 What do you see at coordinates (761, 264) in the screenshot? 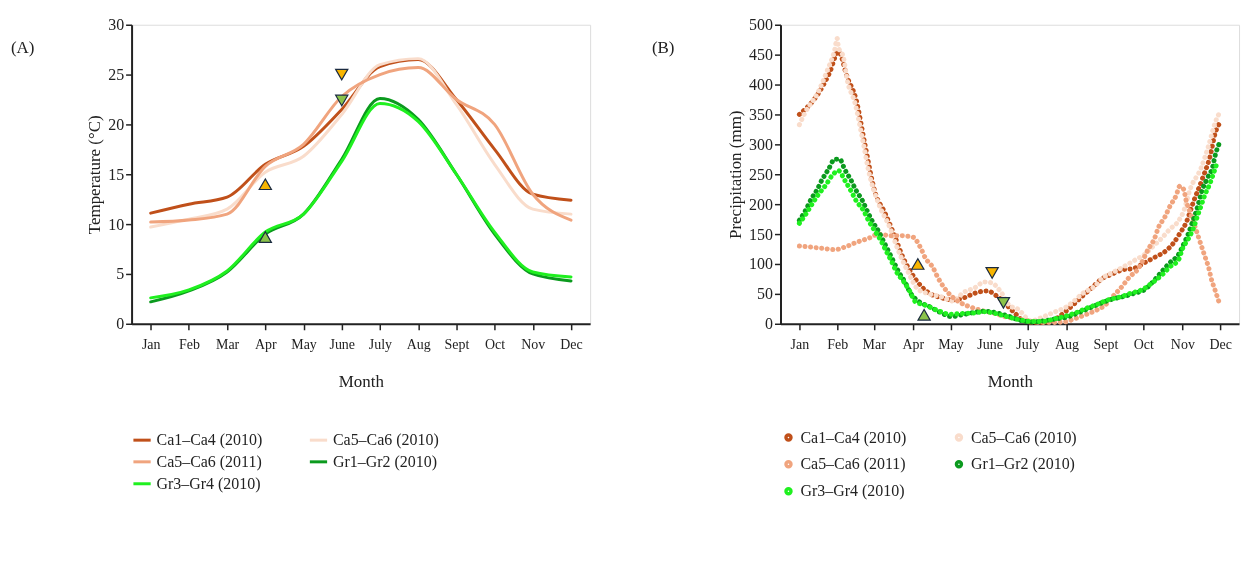
I see `y-tick-label: 100` at bounding box center [761, 264].